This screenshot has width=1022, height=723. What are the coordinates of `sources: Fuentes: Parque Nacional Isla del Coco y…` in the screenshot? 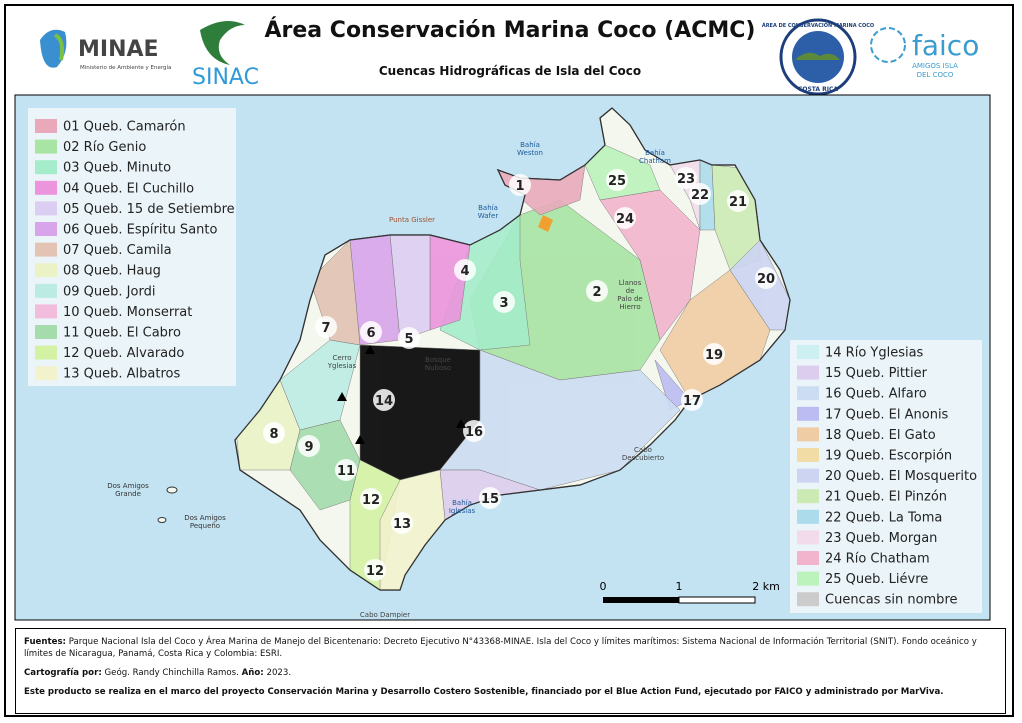 It's located at (510, 648).